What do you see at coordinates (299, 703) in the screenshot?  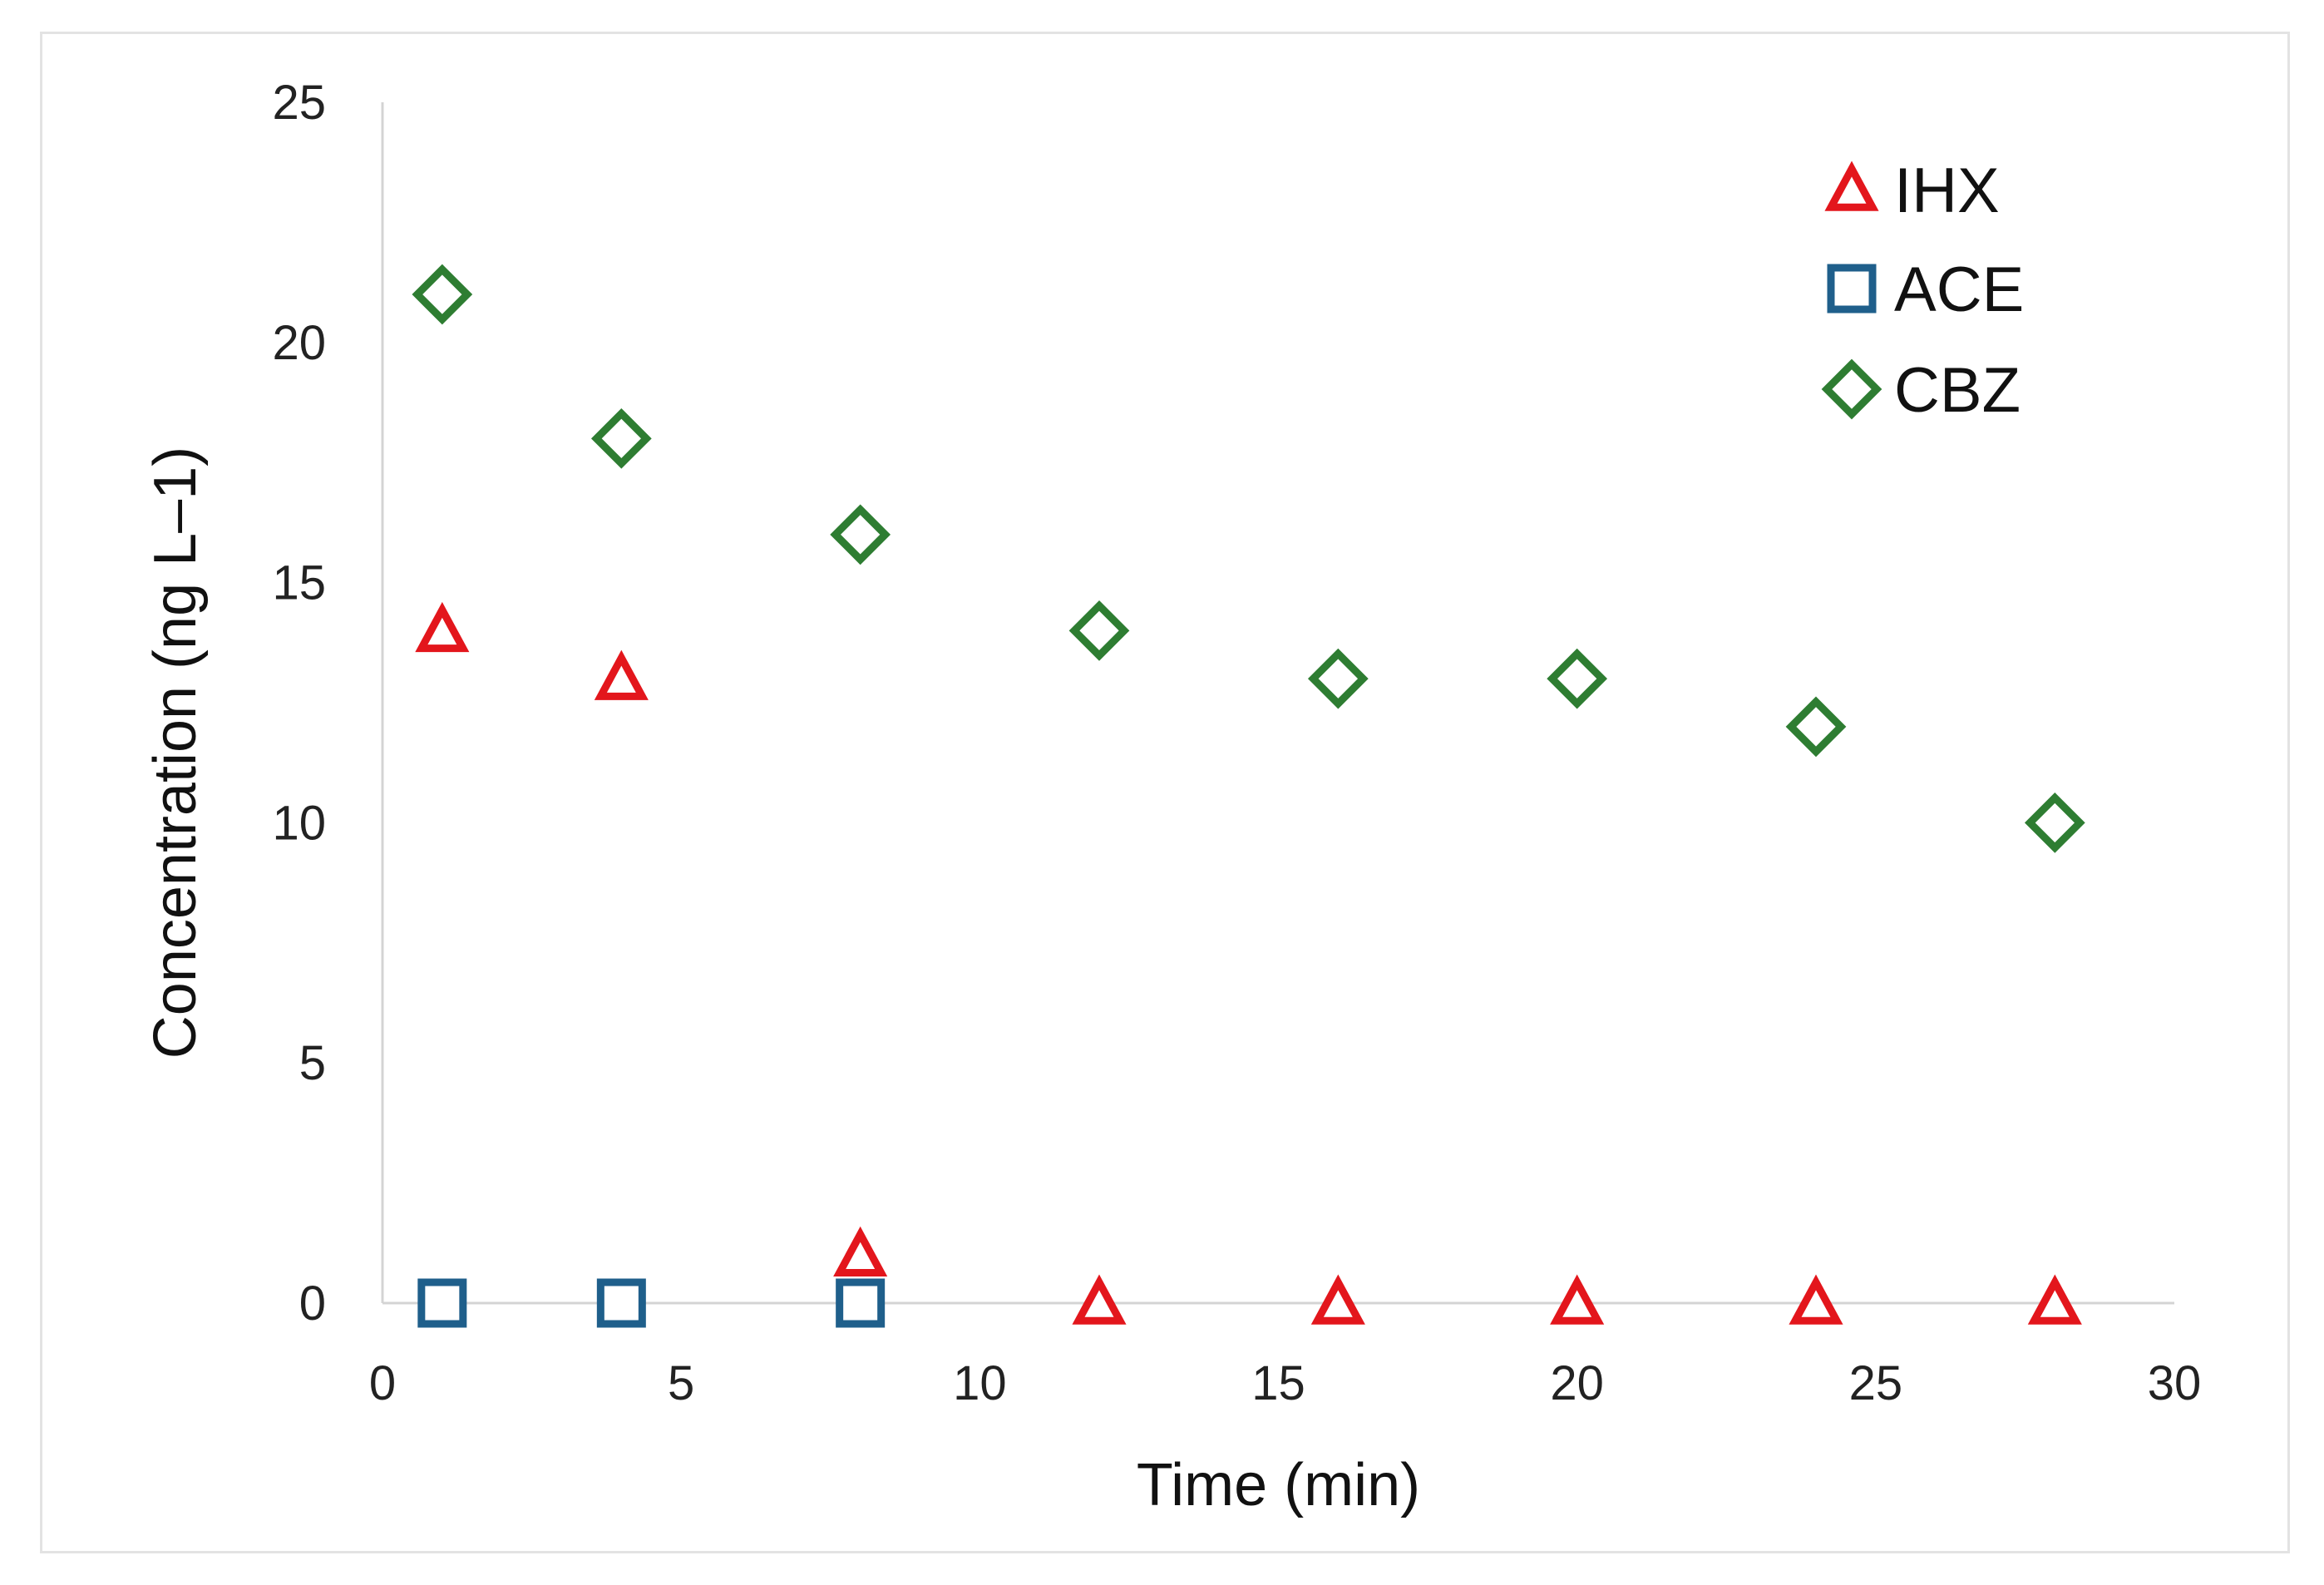 I see `y-tick-labels: 0 5 10 15 20 25` at bounding box center [299, 703].